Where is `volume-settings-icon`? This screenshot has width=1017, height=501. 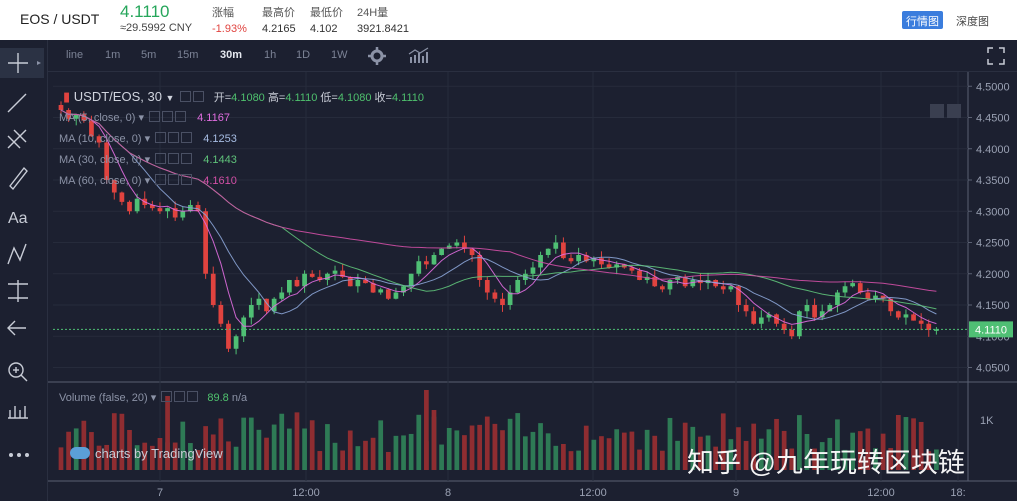
volume-settings-icon is located at coordinates (180, 396).